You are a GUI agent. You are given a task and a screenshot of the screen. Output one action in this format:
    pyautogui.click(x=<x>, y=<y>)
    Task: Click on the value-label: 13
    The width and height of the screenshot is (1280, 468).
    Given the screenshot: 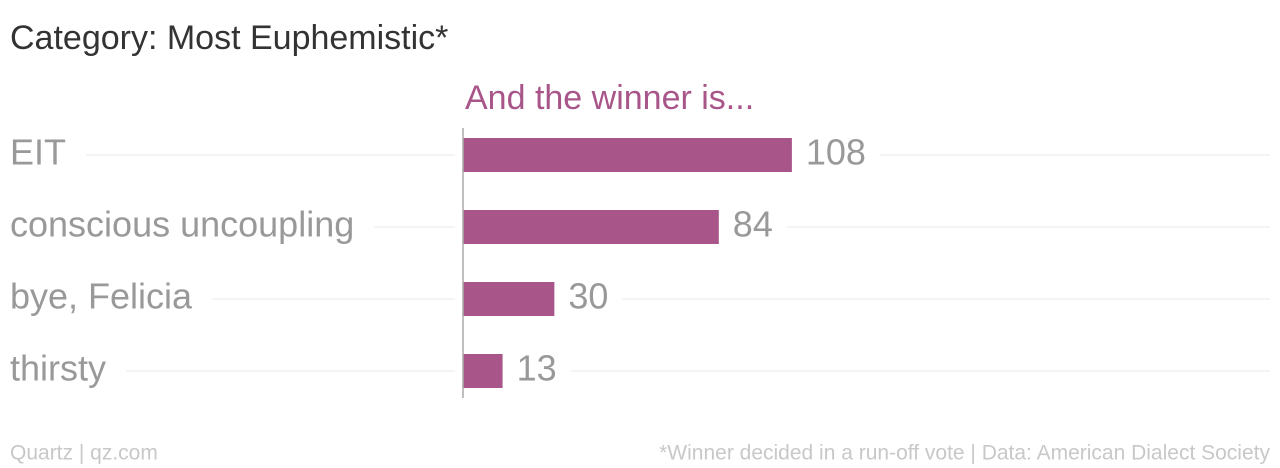 What is the action you would take?
    pyautogui.click(x=537, y=368)
    